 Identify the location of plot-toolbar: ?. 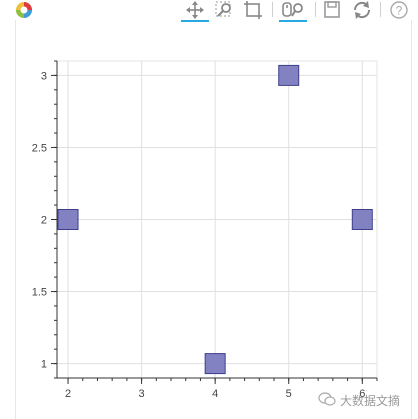
(209, 11).